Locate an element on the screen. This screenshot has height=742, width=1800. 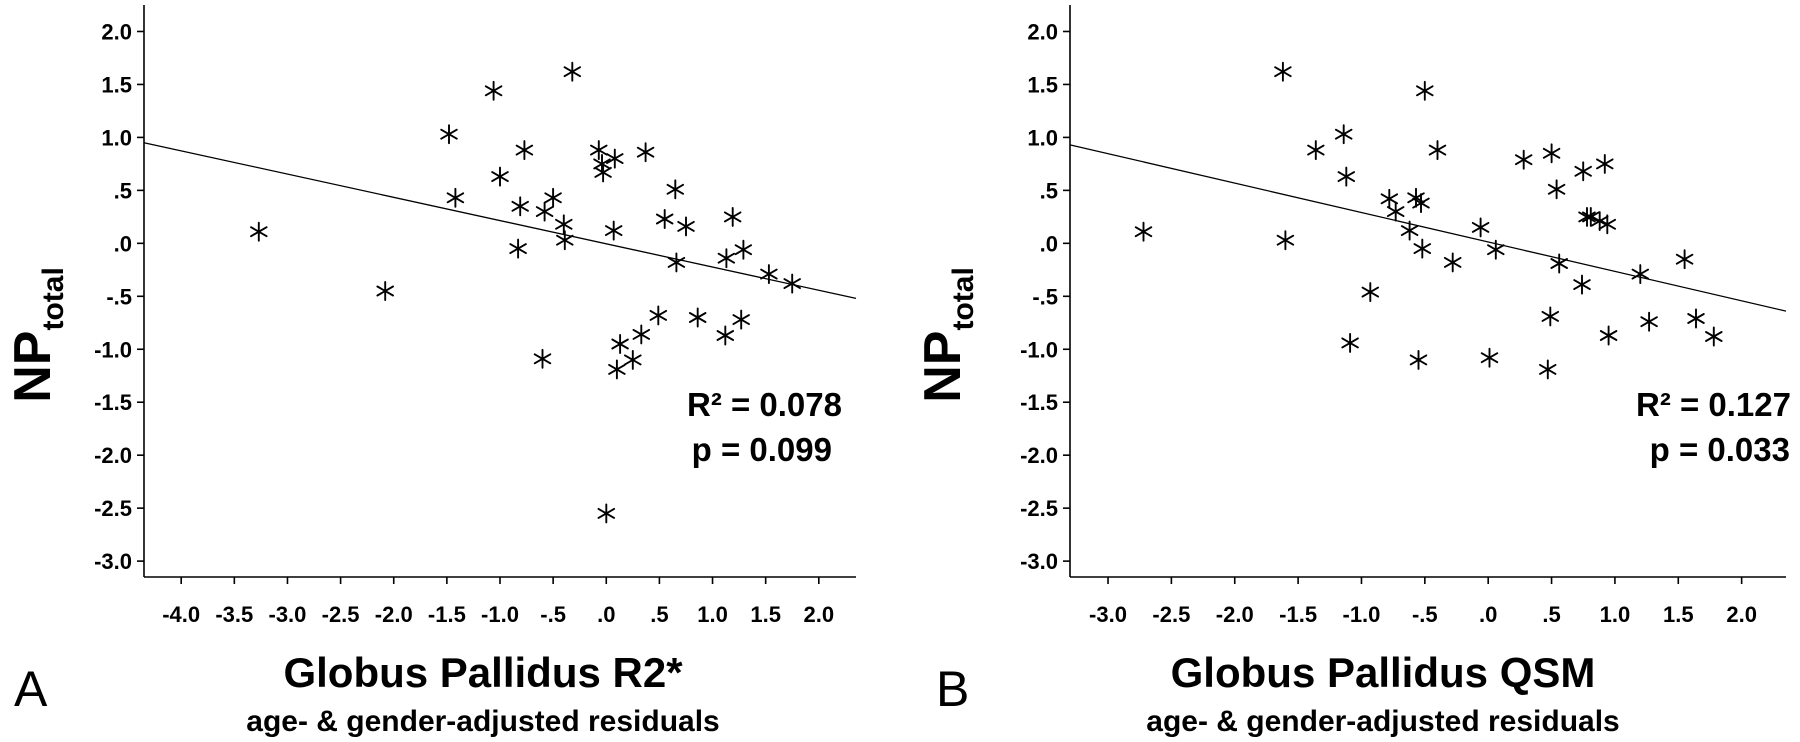
panel-a-p-annotation: p = 0.099 is located at coordinates (762, 449).